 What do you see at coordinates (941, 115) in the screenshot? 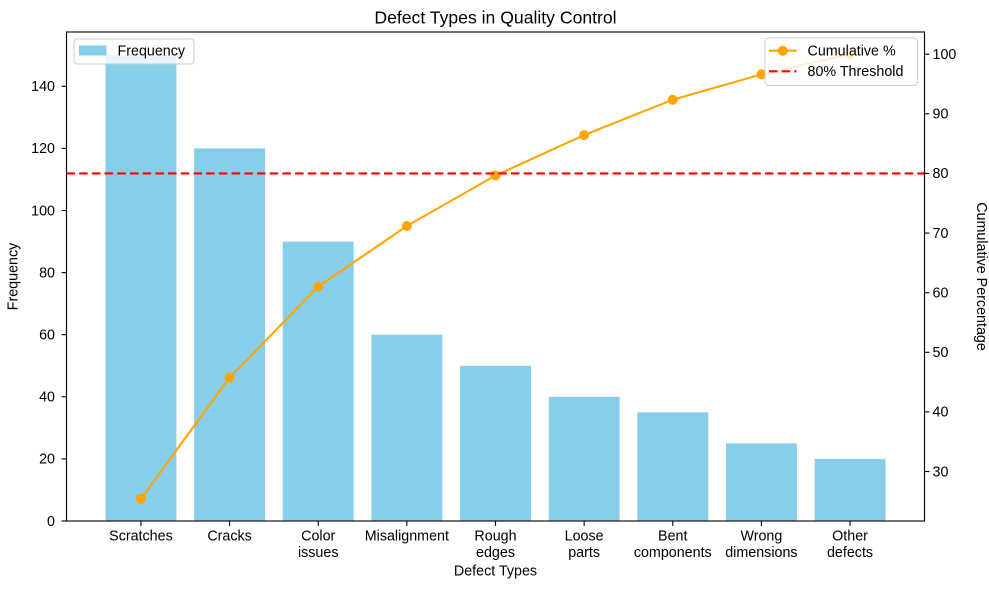
I see `svg-text: 90` at bounding box center [941, 115].